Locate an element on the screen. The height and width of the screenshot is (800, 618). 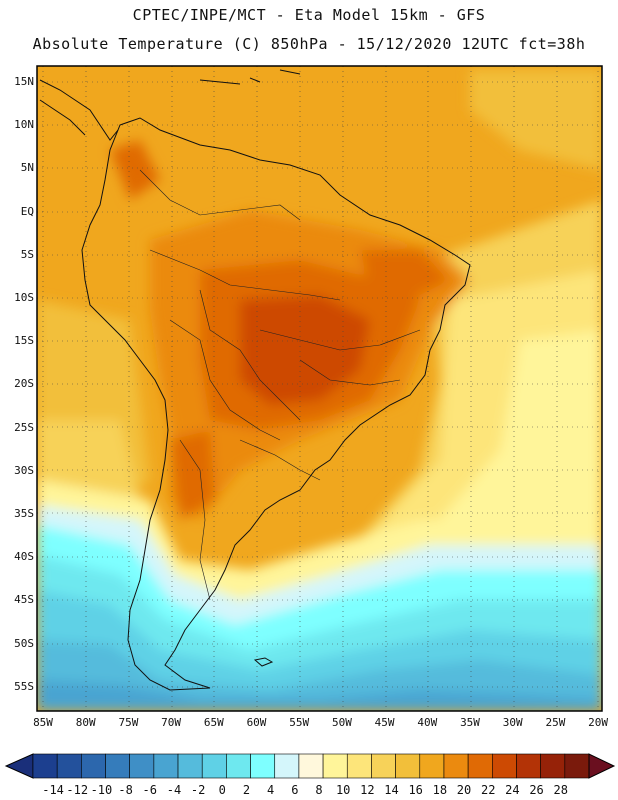
lat-label: 40S is located at coordinates (24, 557).